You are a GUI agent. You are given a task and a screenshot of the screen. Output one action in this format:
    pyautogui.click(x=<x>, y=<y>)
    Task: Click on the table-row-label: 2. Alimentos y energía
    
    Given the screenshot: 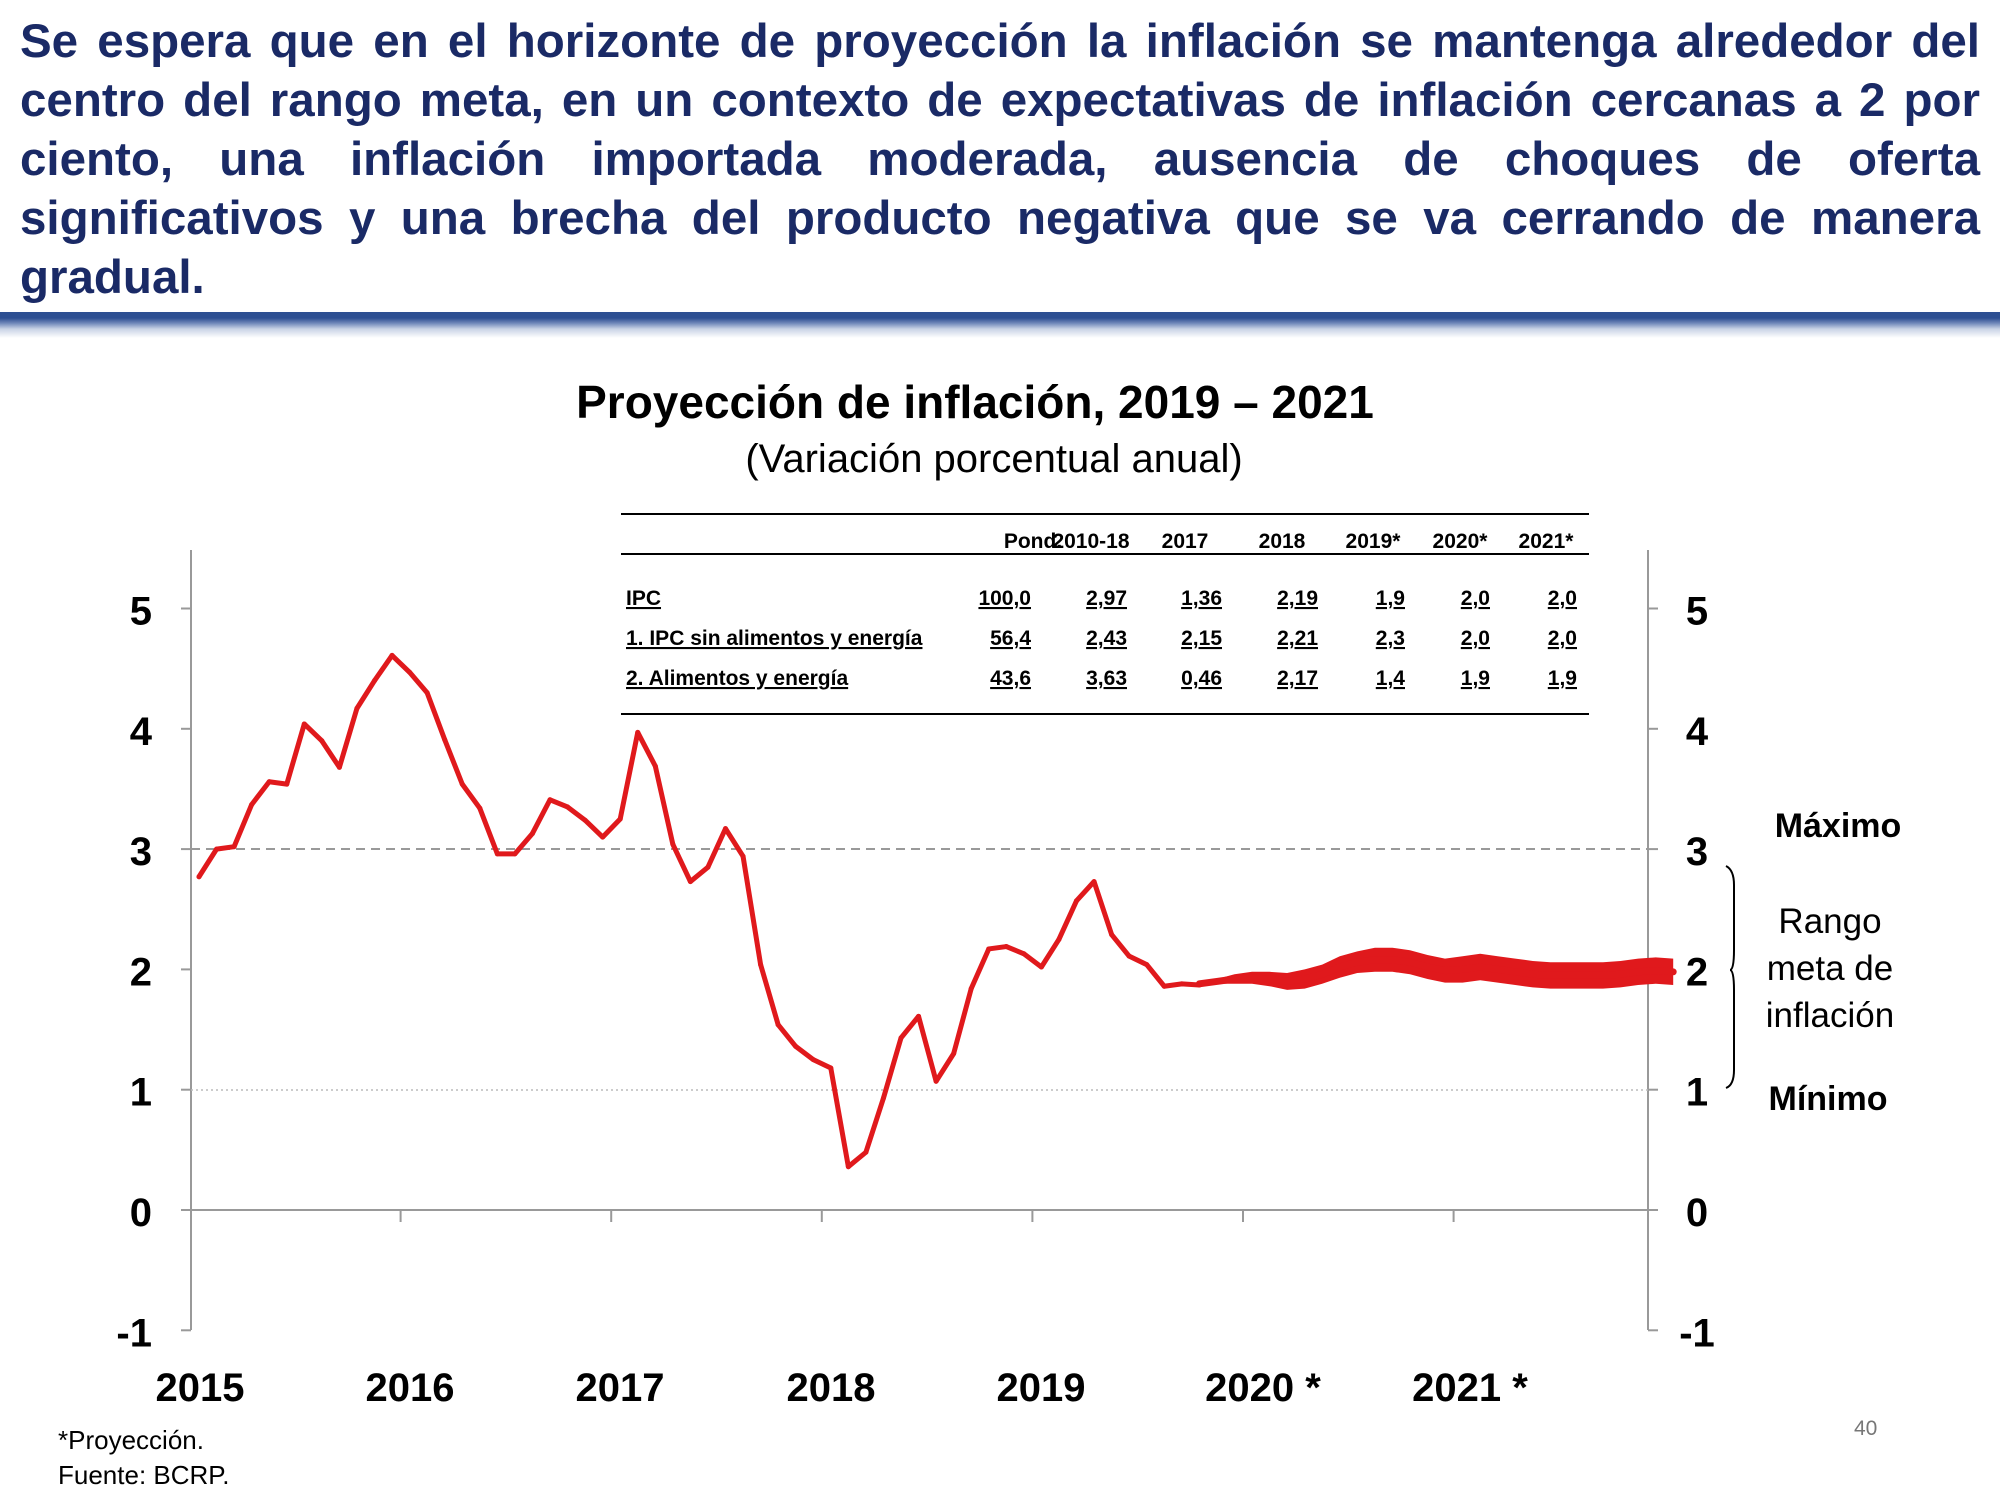 What is the action you would take?
    pyautogui.click(x=737, y=678)
    